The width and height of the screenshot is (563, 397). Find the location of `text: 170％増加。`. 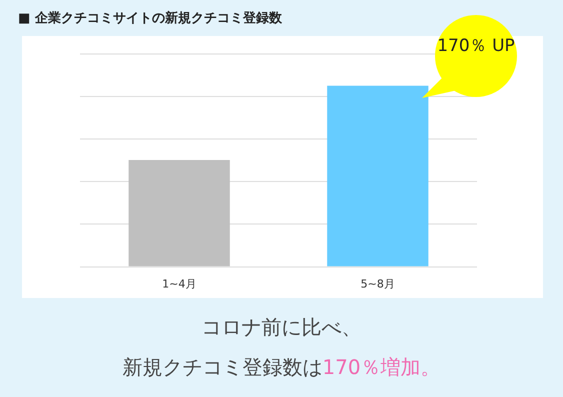

text: 170％増加。 is located at coordinates (381, 367).